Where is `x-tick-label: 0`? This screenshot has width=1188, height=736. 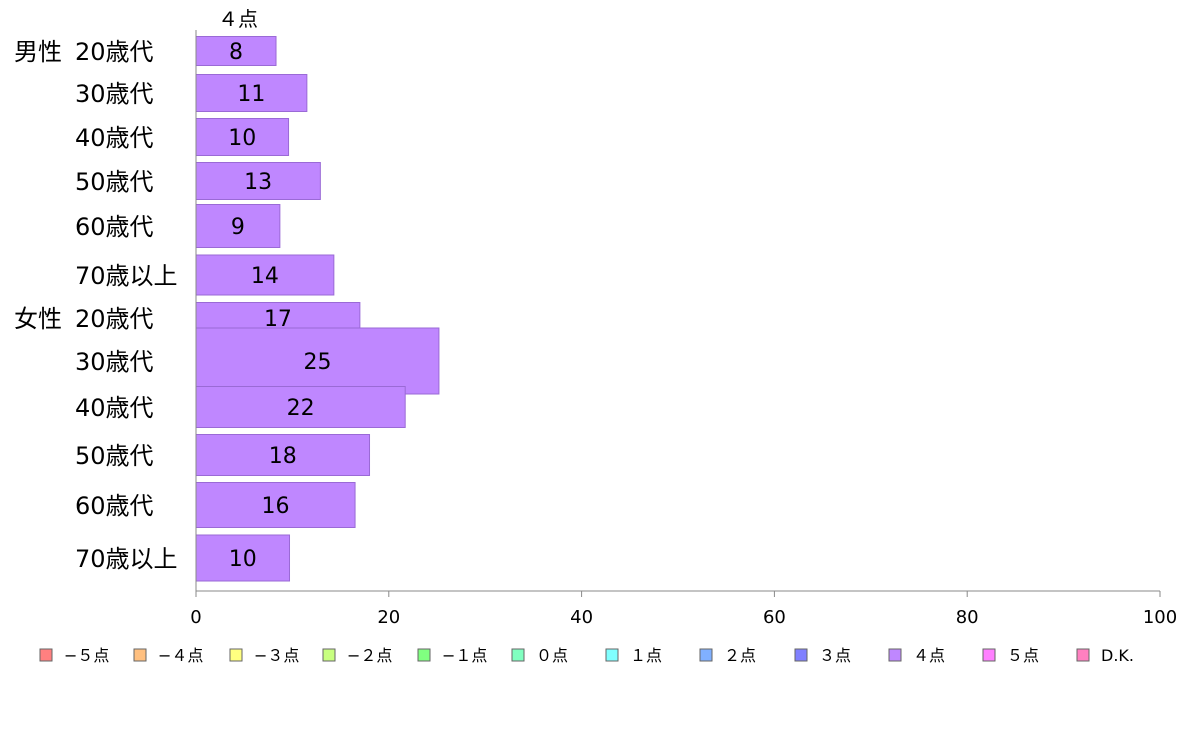 x-tick-label: 0 is located at coordinates (195, 617).